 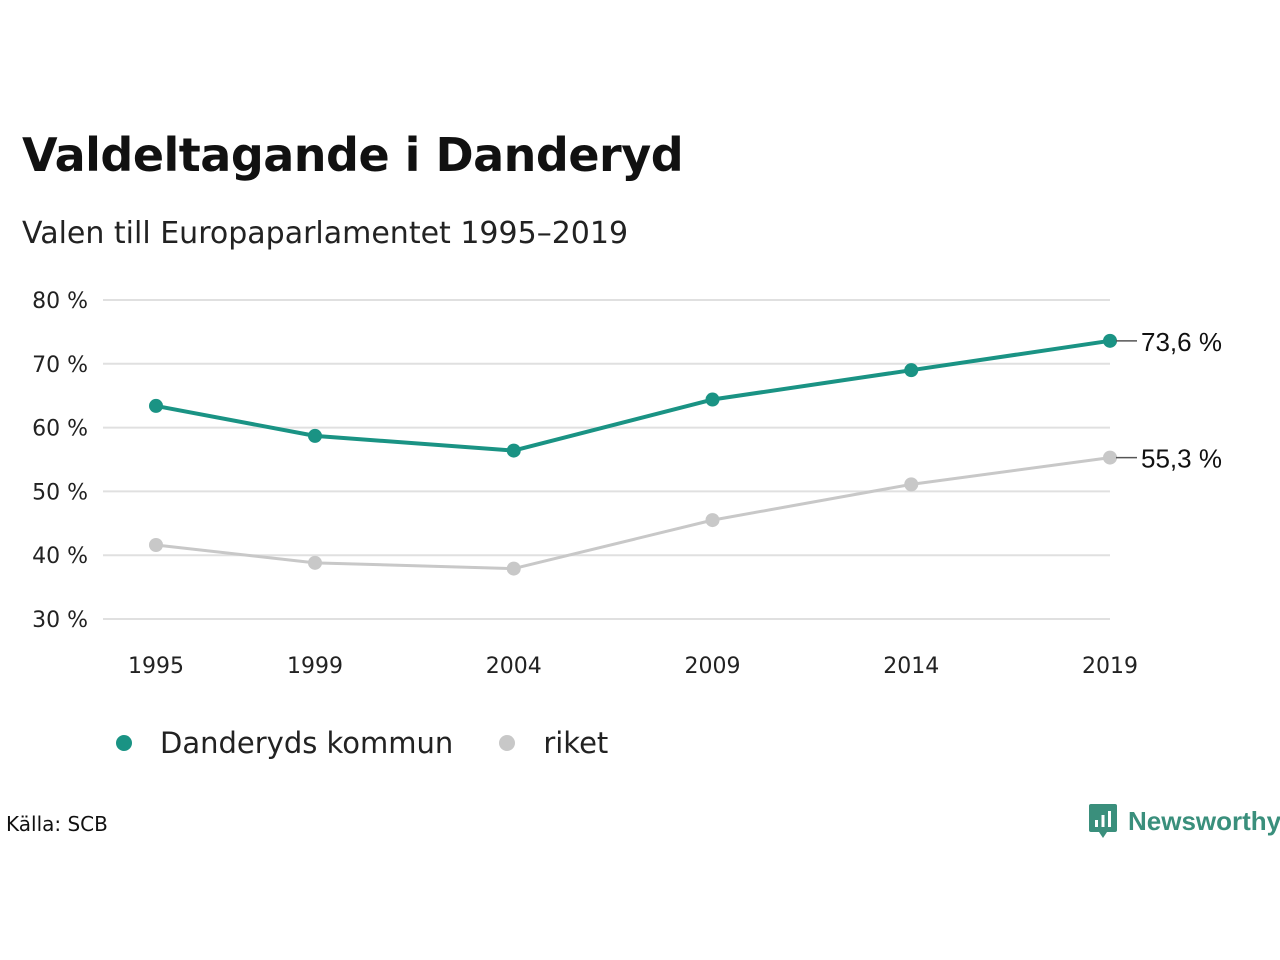 What do you see at coordinates (576, 743) in the screenshot?
I see `legend-label-riket: riket` at bounding box center [576, 743].